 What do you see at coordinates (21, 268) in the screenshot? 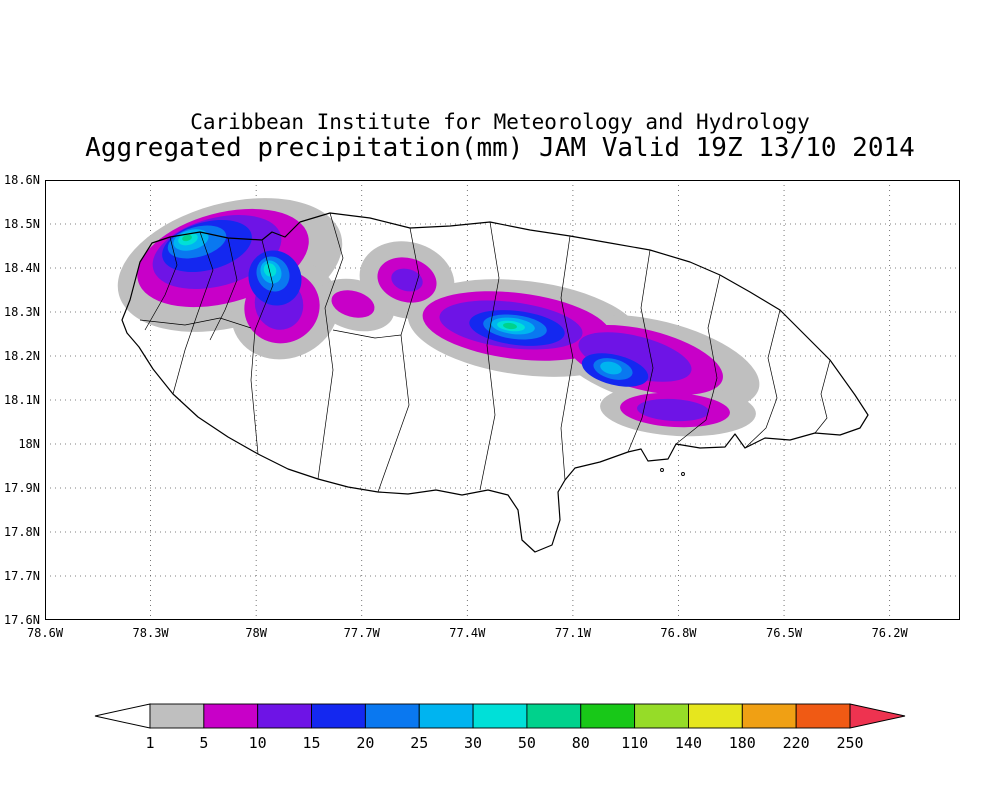
I see `y-axis-tick-label: 18.4N` at bounding box center [21, 268].